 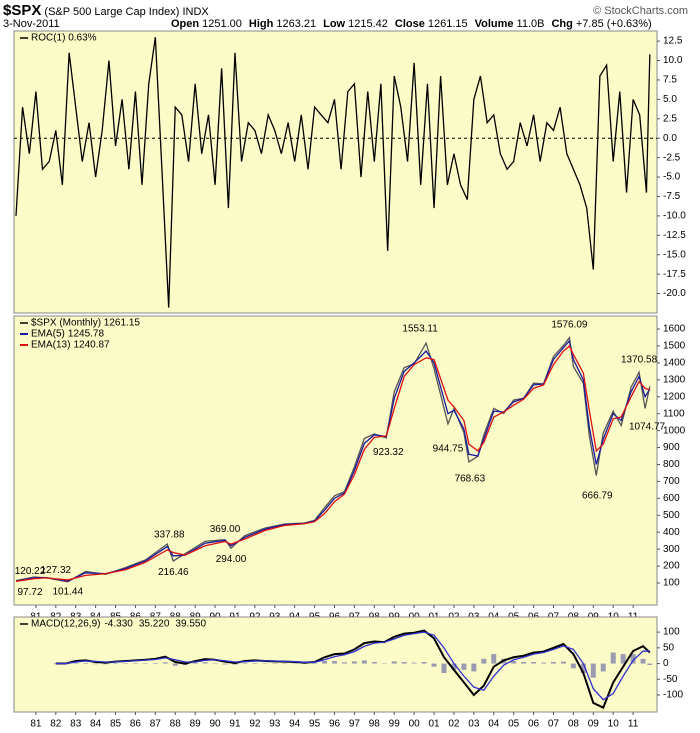 What do you see at coordinates (261, 24) in the screenshot?
I see `quote-label: High` at bounding box center [261, 24].